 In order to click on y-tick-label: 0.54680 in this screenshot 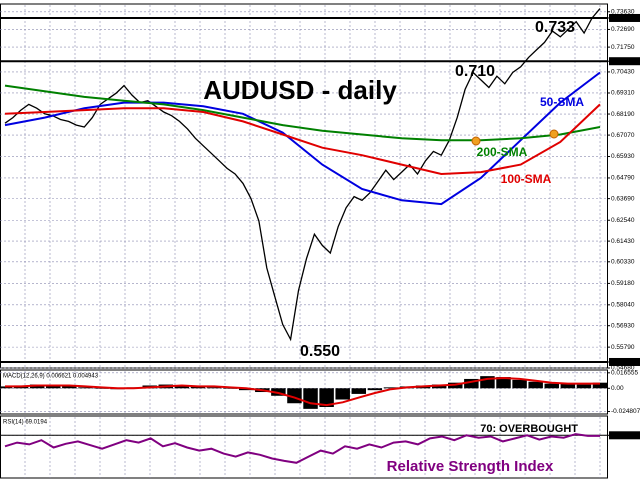, I will do `click(623, 368)`.